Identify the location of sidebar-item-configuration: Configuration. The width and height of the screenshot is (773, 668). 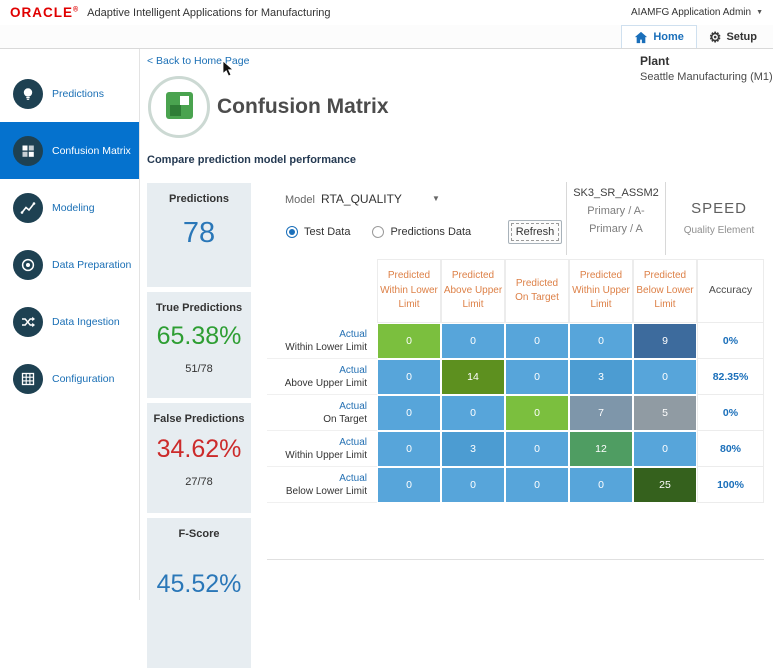
(69, 378).